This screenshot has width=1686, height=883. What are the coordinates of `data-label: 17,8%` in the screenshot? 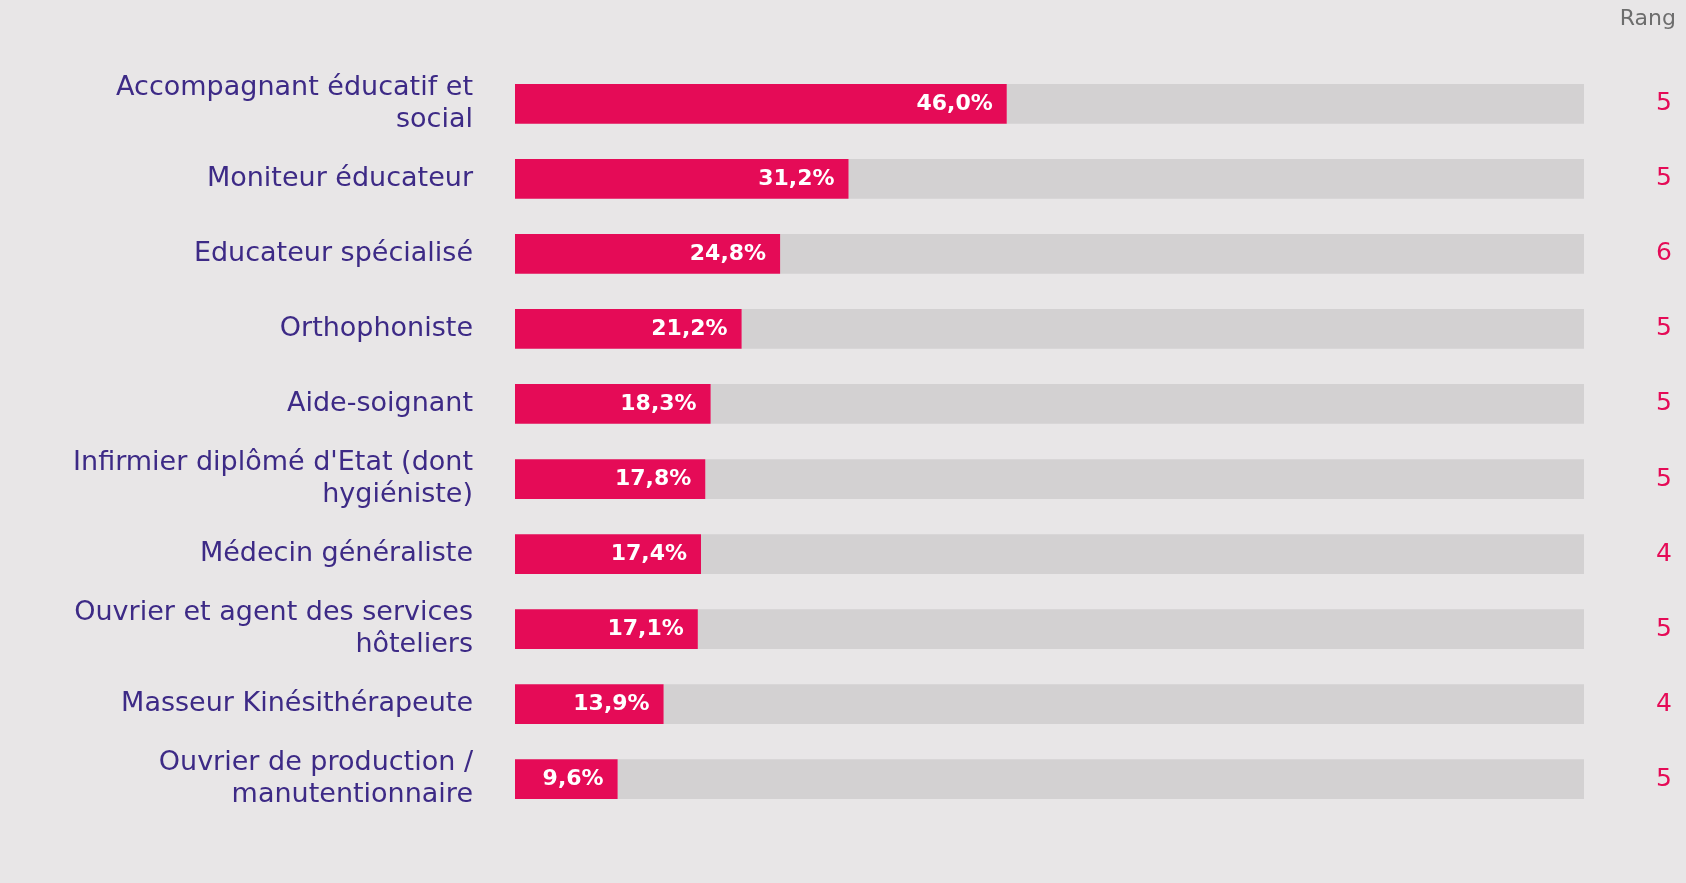 It's located at (653, 477).